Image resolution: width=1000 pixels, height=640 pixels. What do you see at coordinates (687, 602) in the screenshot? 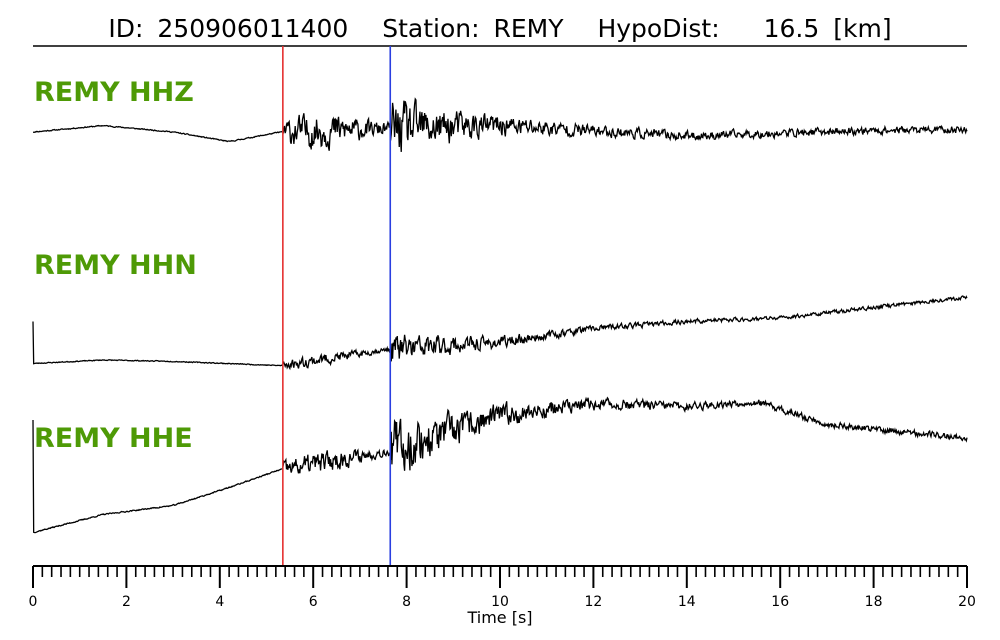
I see `x-tick-label: 14` at bounding box center [687, 602].